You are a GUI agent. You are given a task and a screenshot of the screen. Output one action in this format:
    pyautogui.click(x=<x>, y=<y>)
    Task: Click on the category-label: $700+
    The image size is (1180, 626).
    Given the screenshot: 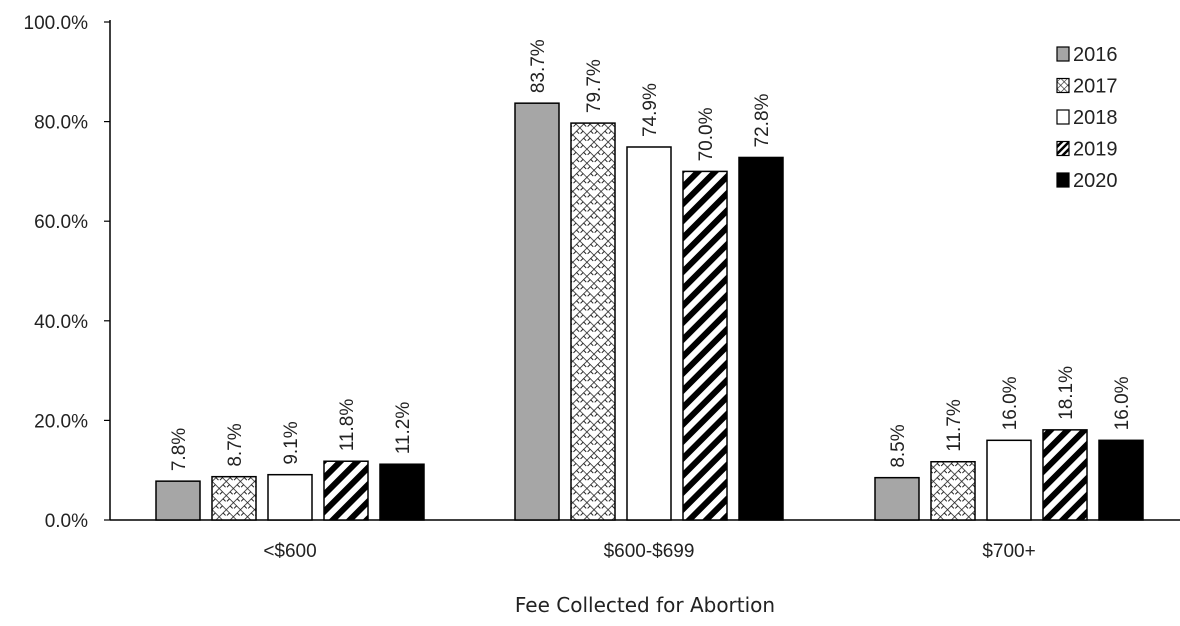 What is the action you would take?
    pyautogui.click(x=1008, y=551)
    